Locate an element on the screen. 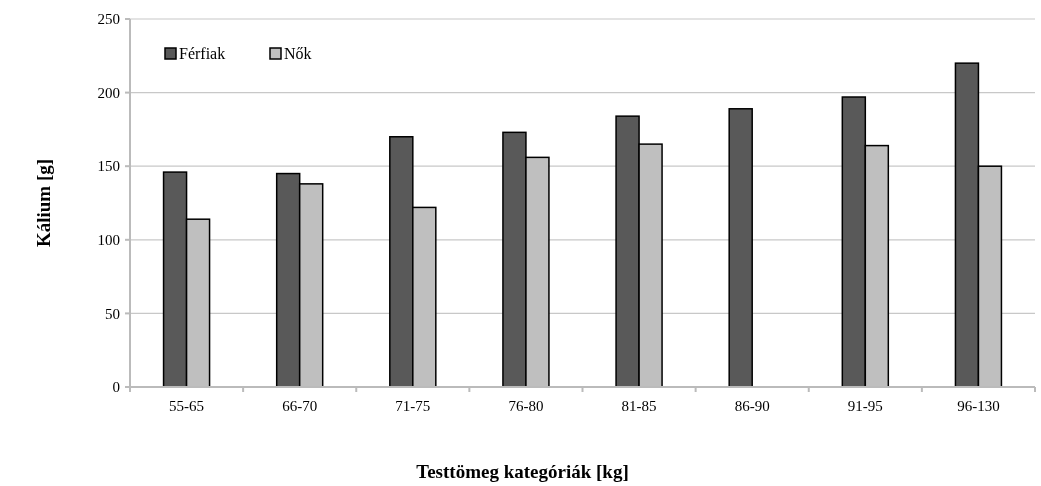 The width and height of the screenshot is (1041, 486). x-tick-label: 81-85 is located at coordinates (639, 406).